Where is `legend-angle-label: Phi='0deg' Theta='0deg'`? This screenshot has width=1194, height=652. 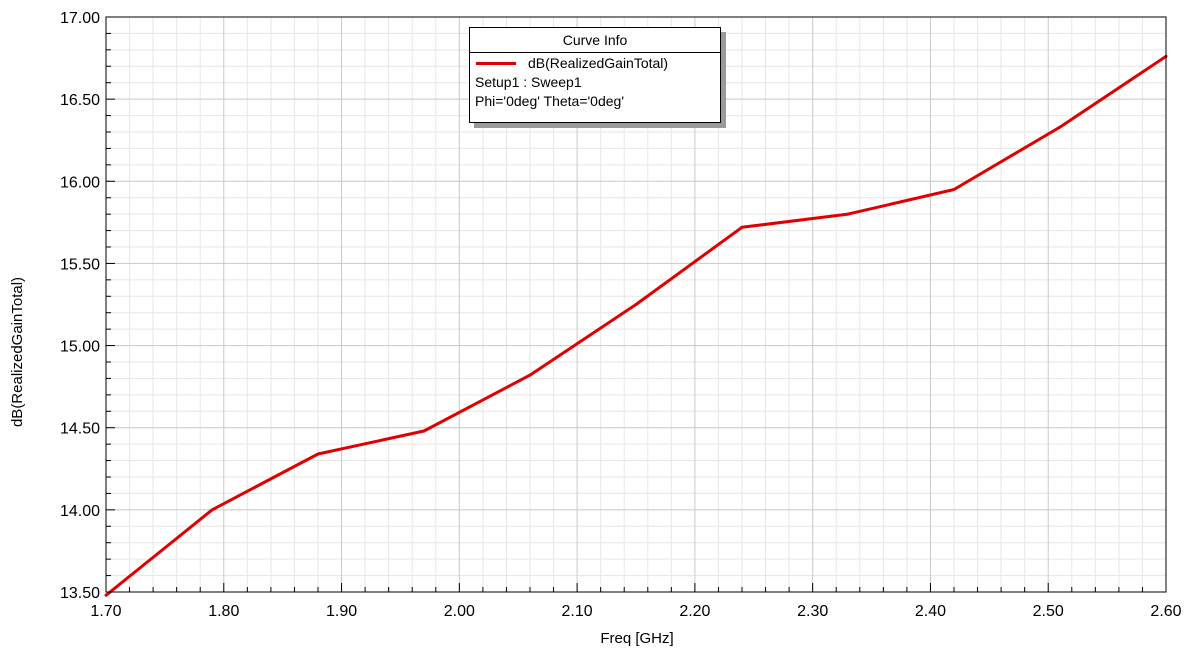
legend-angle-label: Phi='0deg' Theta='0deg' is located at coordinates (550, 101).